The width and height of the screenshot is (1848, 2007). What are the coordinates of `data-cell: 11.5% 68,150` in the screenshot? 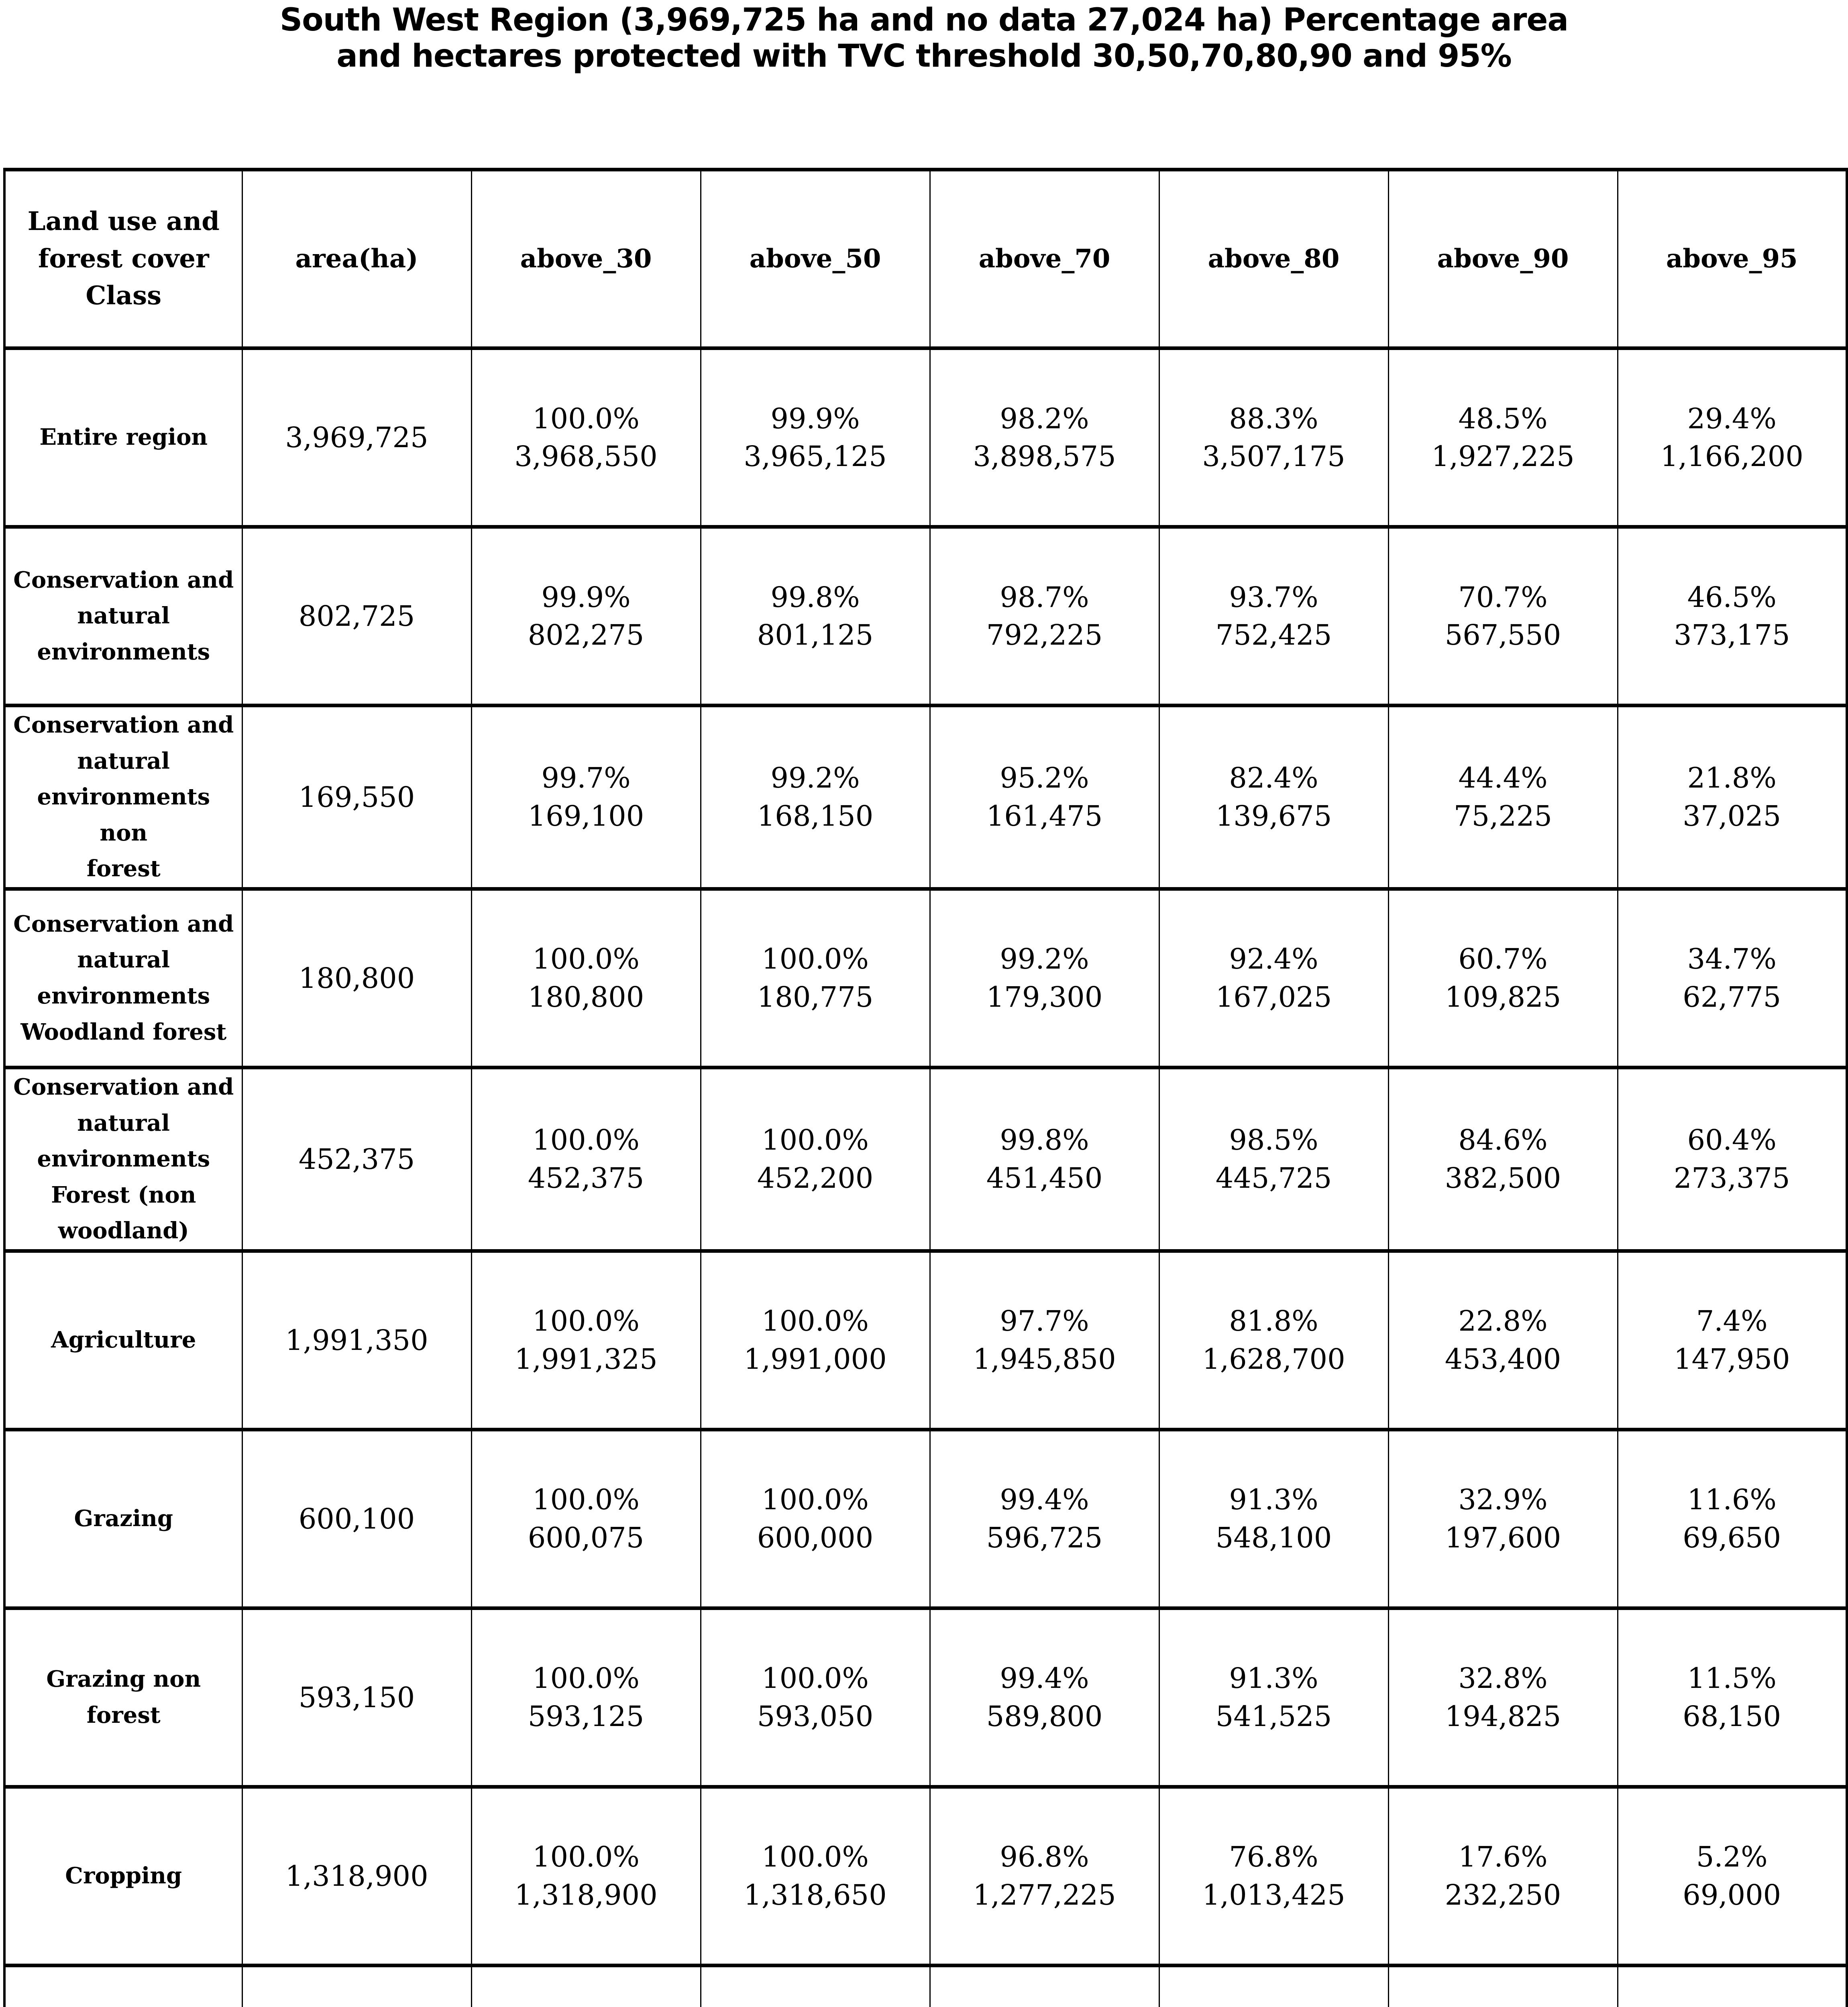 It's located at (1732, 1697).